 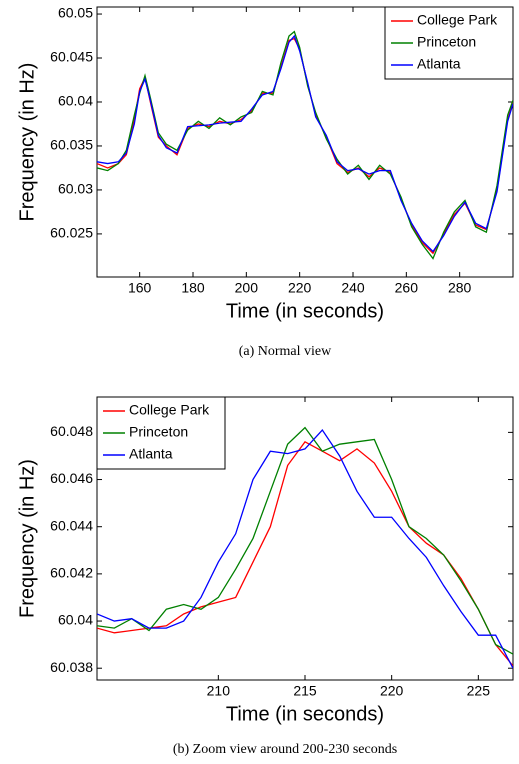 I want to click on caption: (a) Normal view, so click(x=285, y=351).